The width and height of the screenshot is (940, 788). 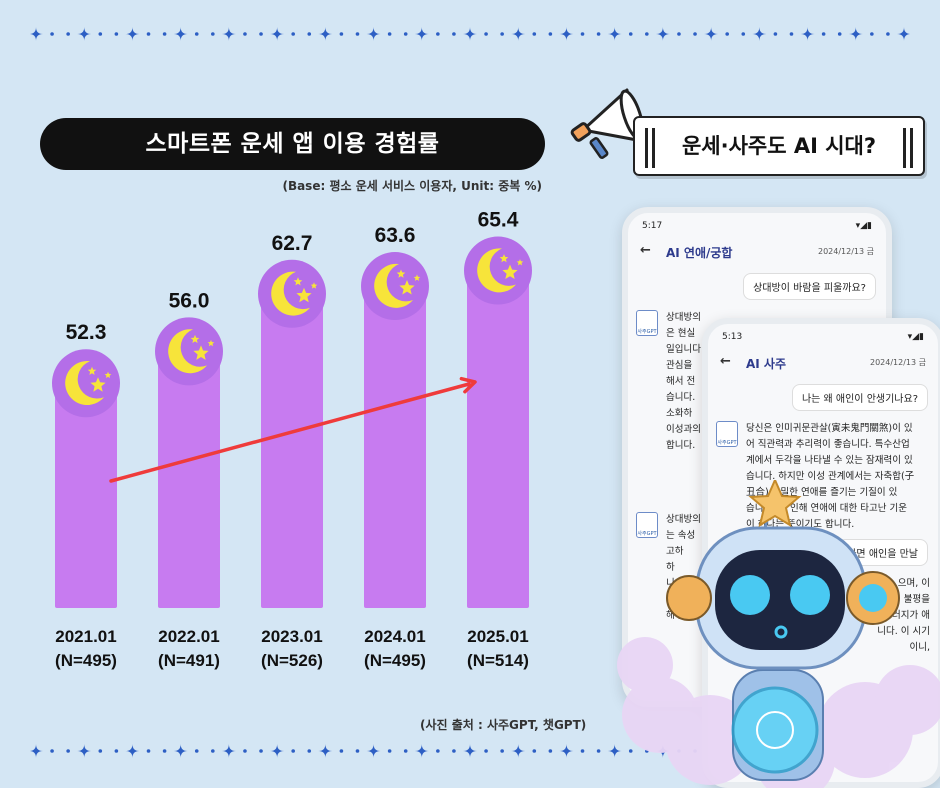 I want to click on category-label: 2024.01, so click(x=394, y=636).